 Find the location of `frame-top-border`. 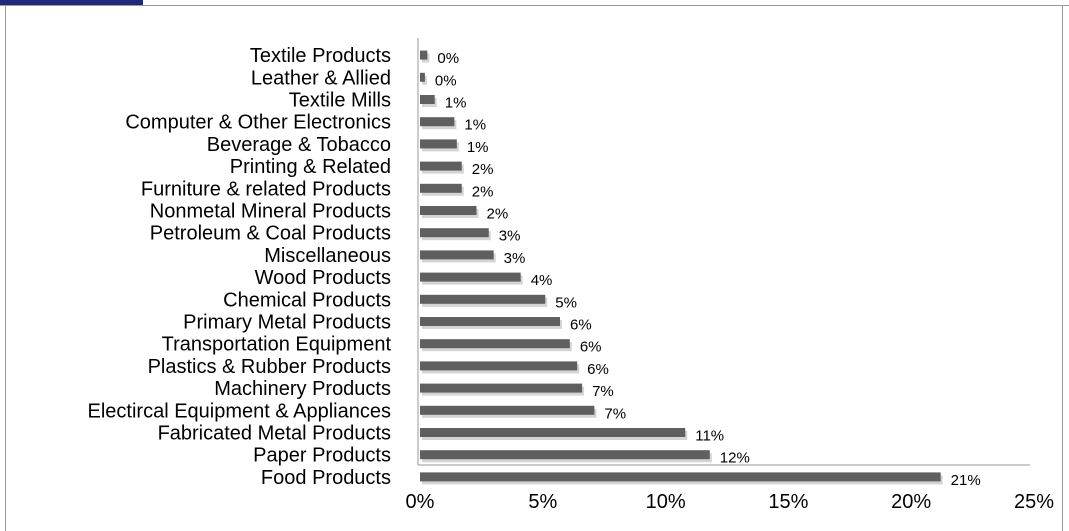

frame-top-border is located at coordinates (534, 5).